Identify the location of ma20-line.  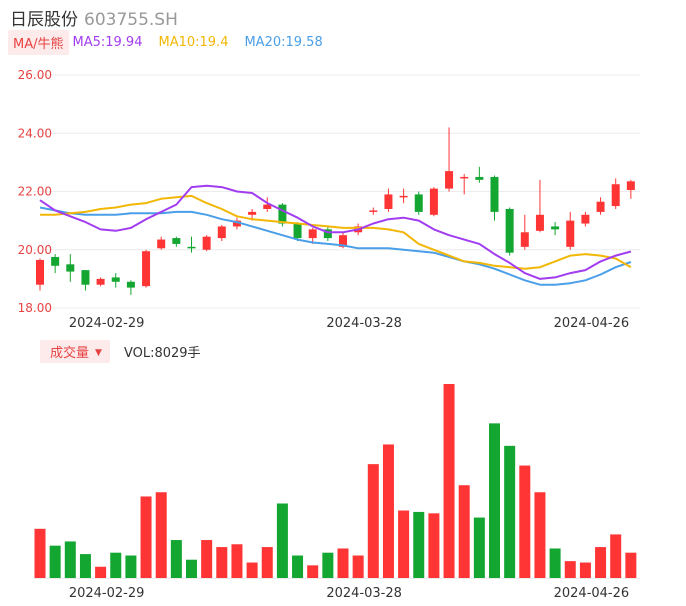
(335, 246).